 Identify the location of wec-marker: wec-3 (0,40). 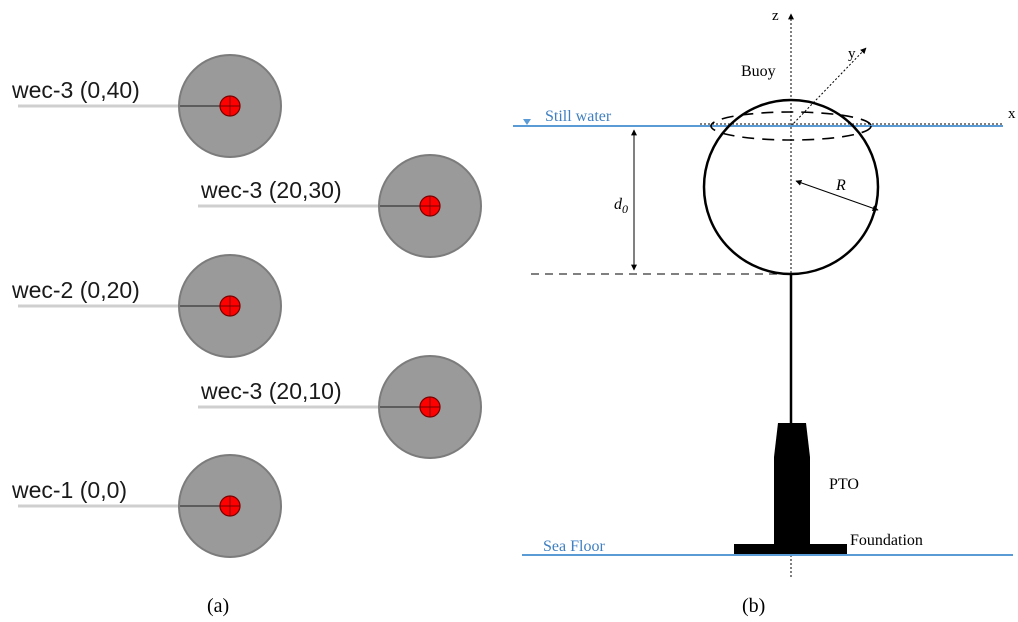
(146, 106).